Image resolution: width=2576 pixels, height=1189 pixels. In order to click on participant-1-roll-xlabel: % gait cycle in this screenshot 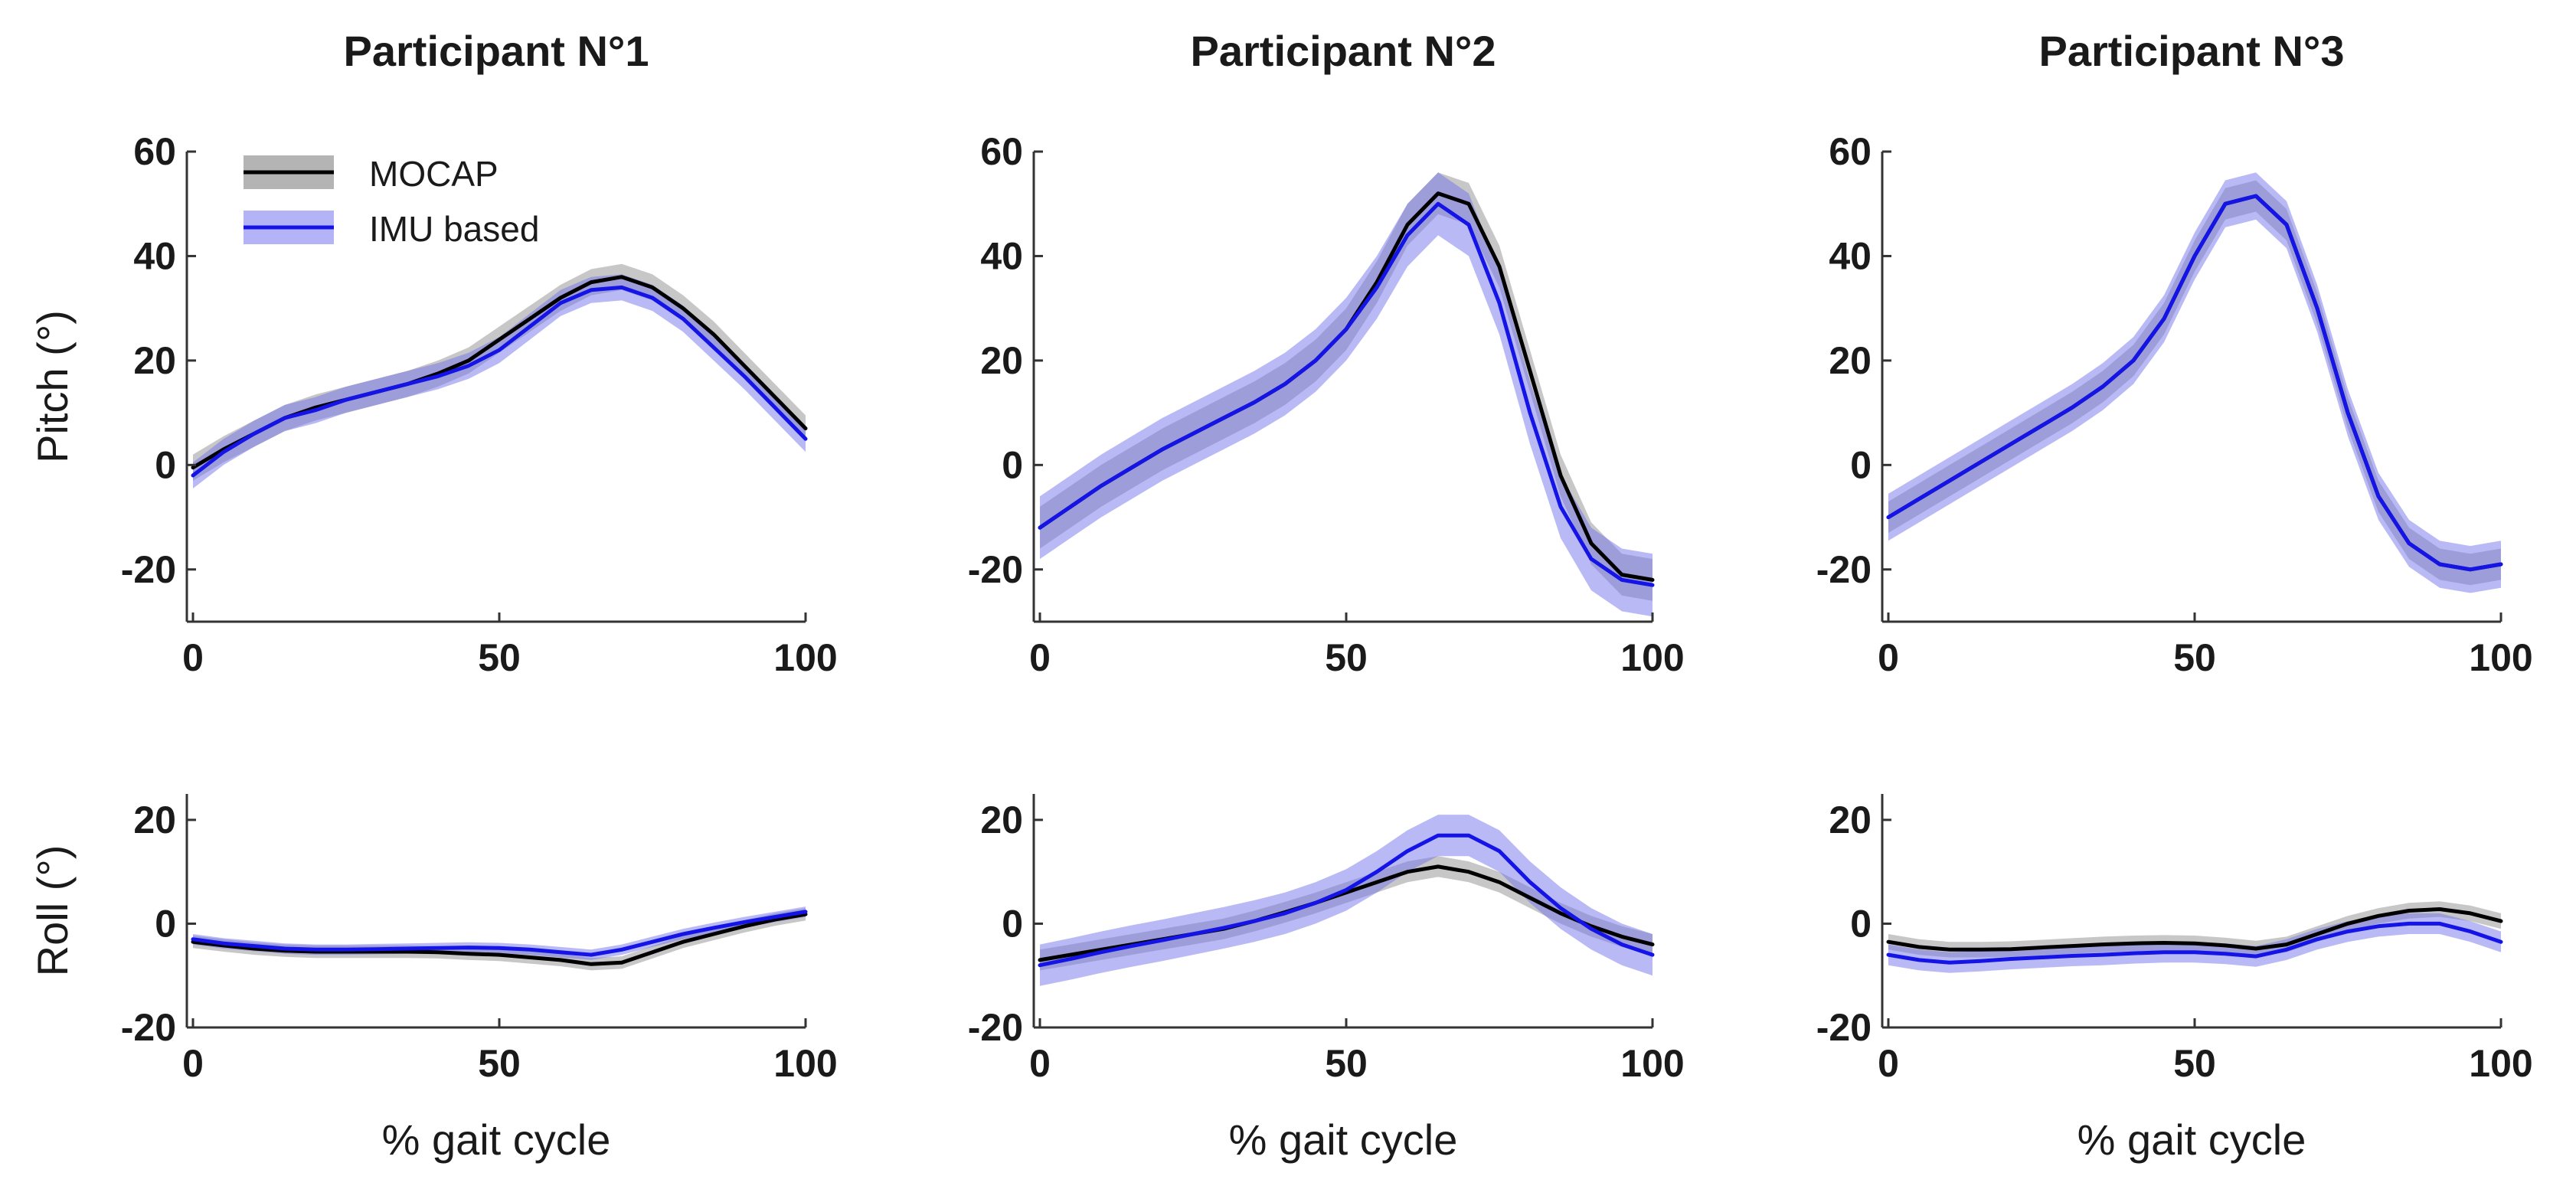, I will do `click(496, 1140)`.